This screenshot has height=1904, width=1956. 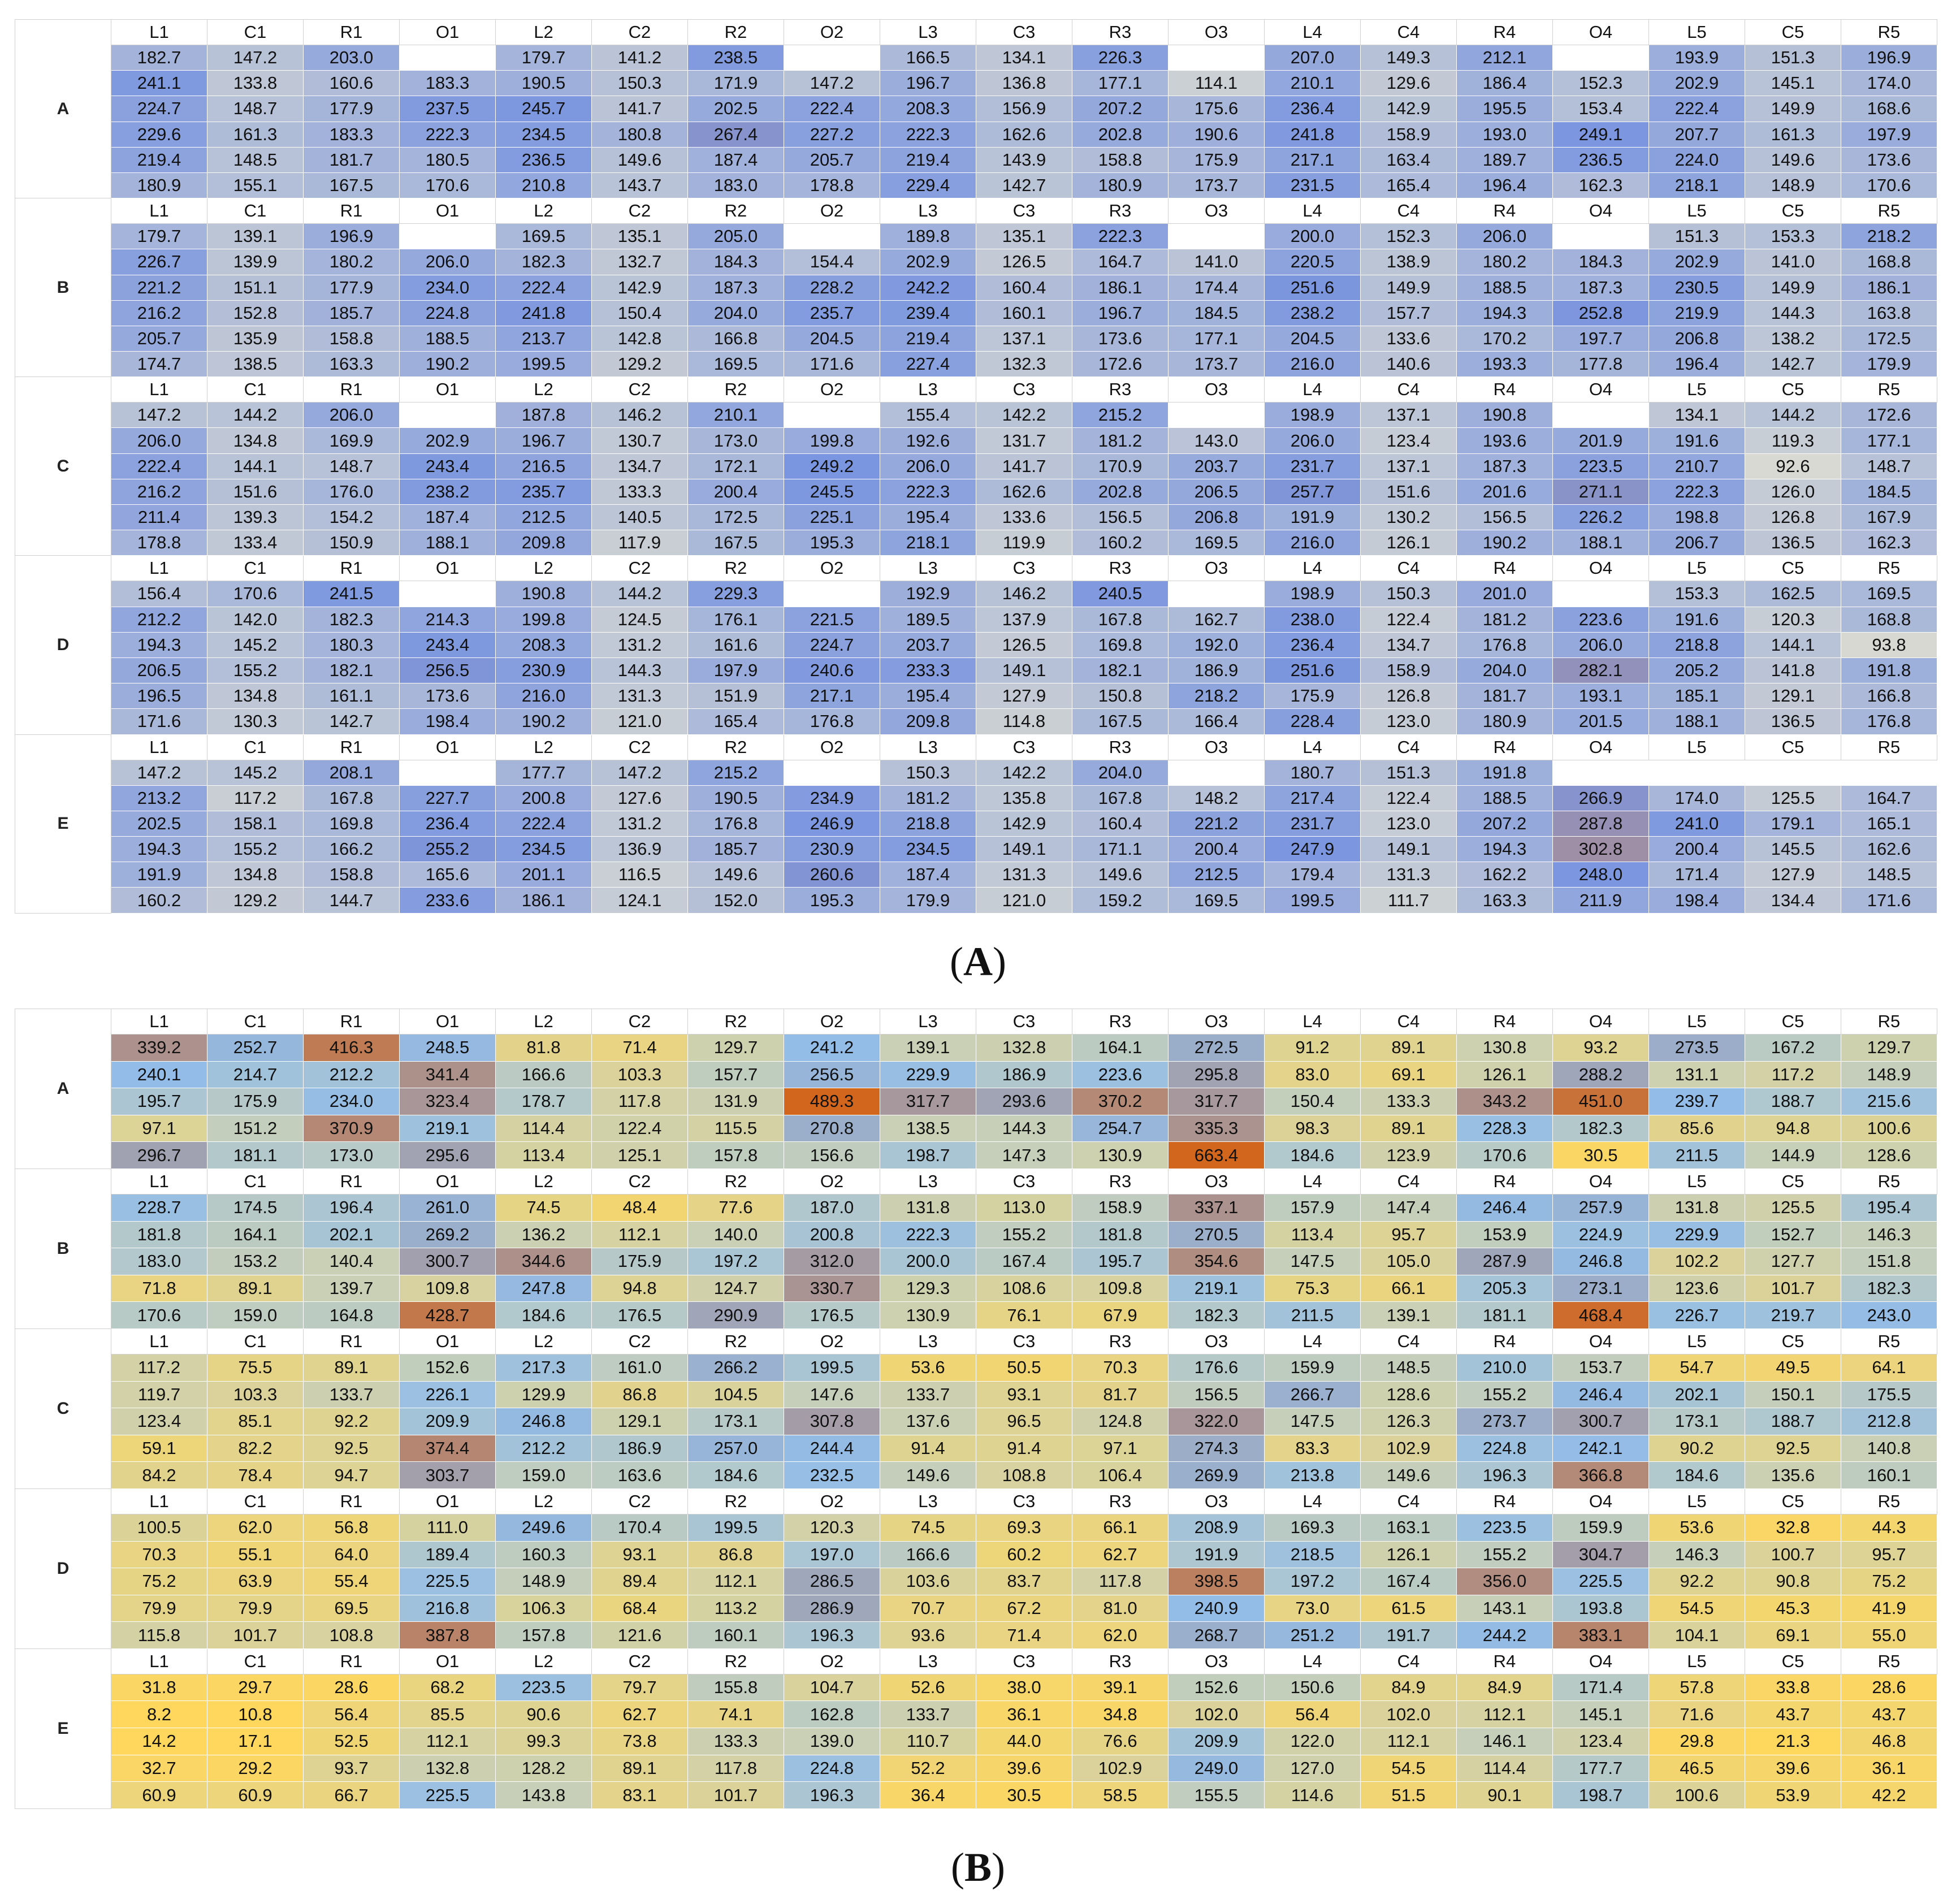 I want to click on heatmap-cell: 92.5, so click(x=351, y=1448).